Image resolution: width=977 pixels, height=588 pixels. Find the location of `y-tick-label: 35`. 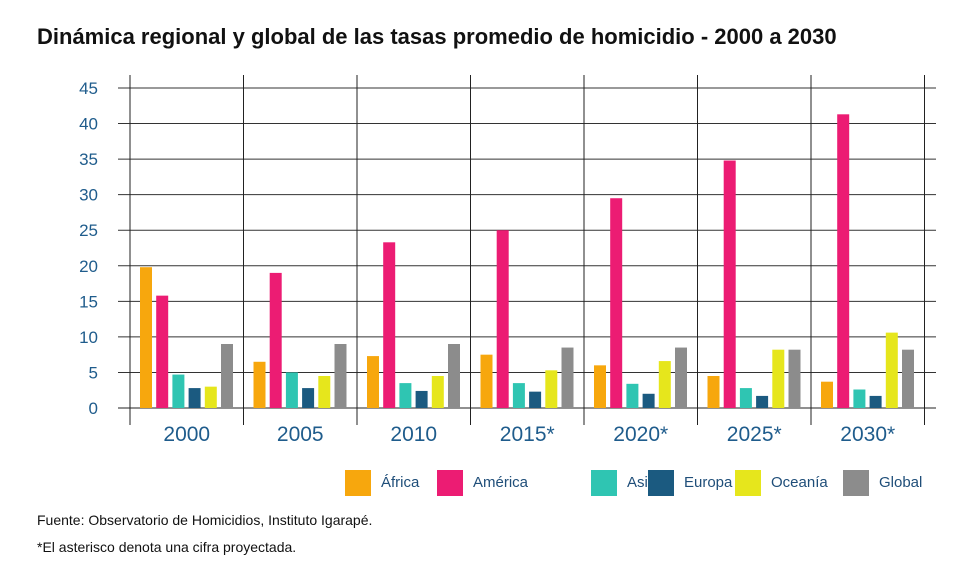

y-tick-label: 35 is located at coordinates (88, 159).